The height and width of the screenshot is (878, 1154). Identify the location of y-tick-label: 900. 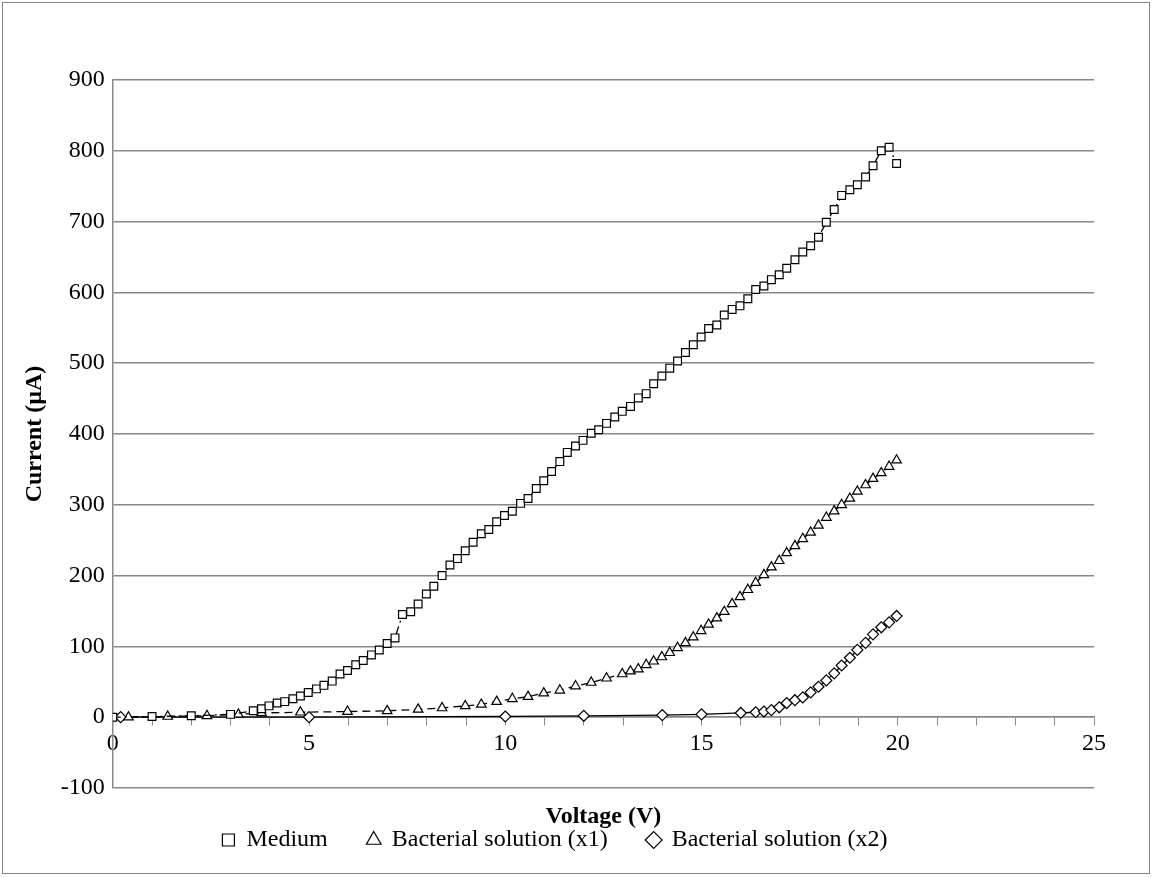
(86, 78).